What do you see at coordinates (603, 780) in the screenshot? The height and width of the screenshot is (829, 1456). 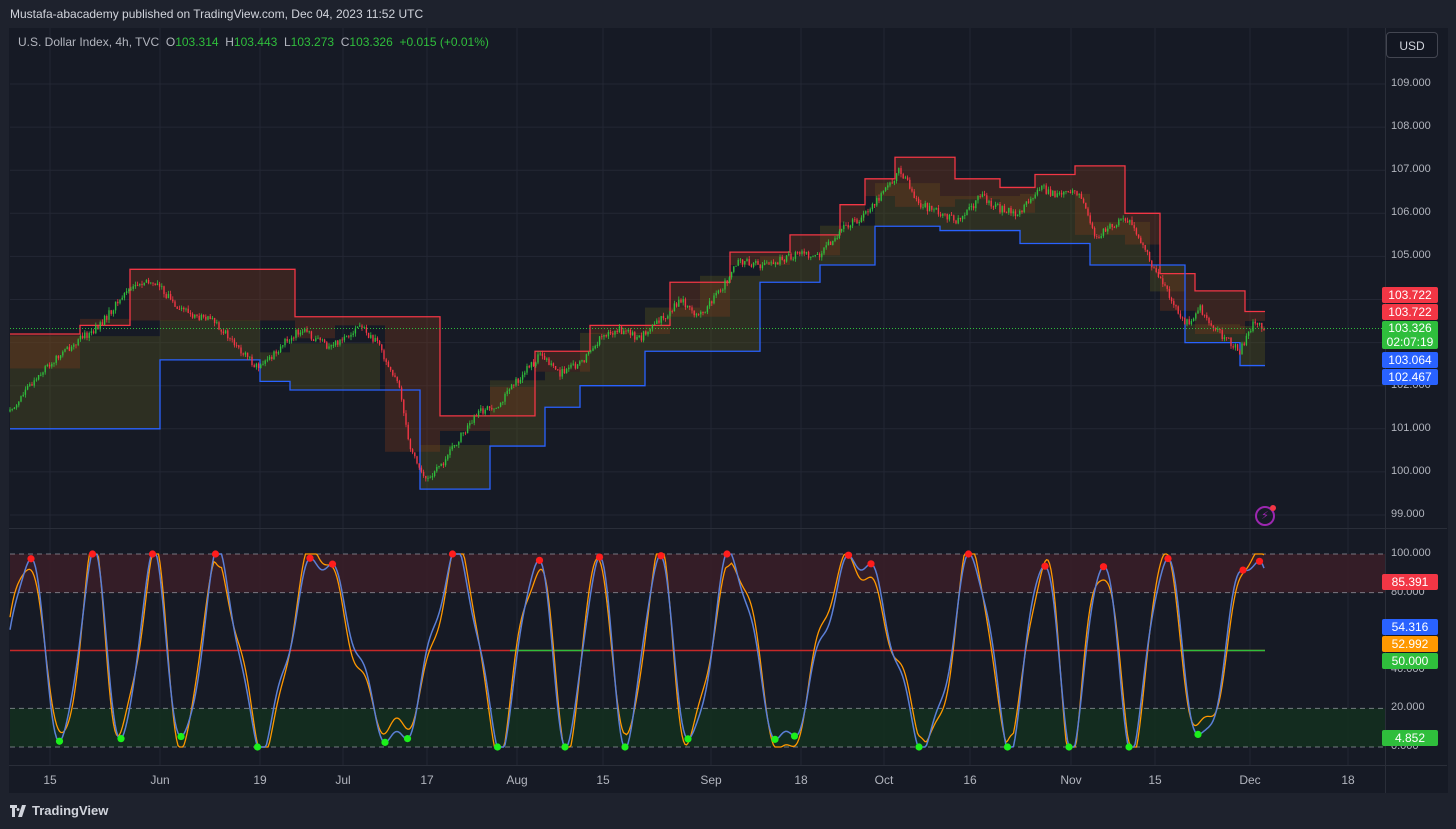 I see `time-label: 15` at bounding box center [603, 780].